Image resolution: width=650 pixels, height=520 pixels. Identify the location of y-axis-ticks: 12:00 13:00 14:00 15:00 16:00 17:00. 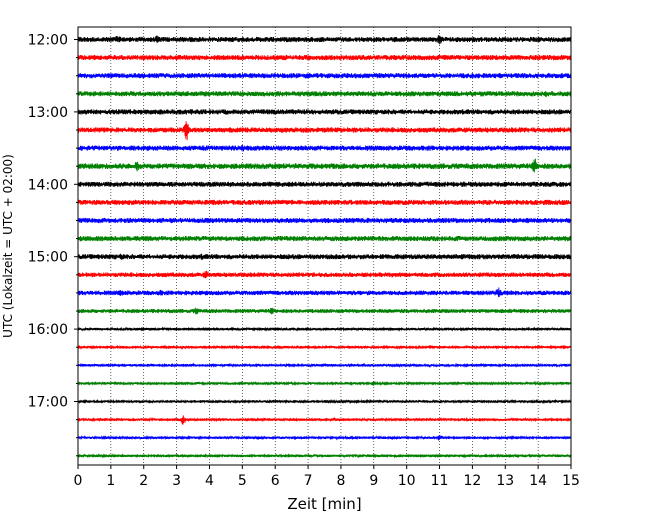
(53, 245).